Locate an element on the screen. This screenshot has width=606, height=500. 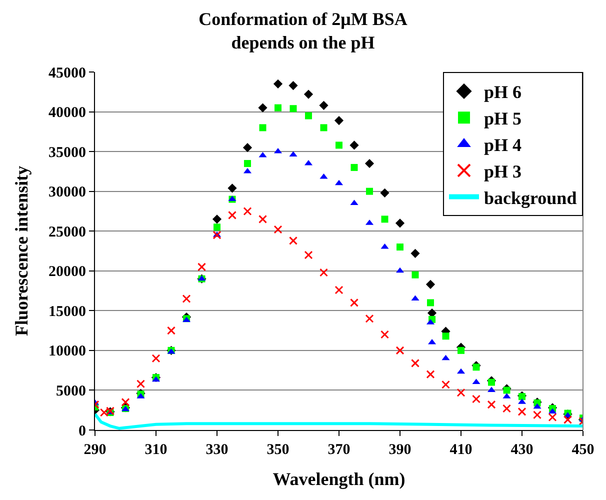
legend-label: background is located at coordinates (530, 198).